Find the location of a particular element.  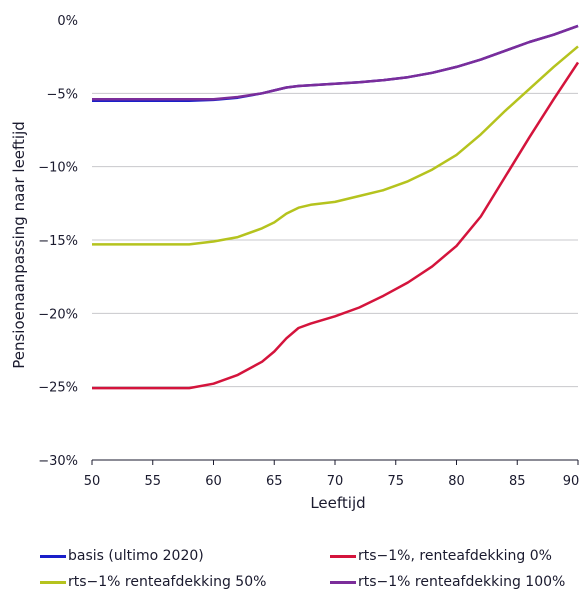

x-tick-label: 65 is located at coordinates (274, 481).